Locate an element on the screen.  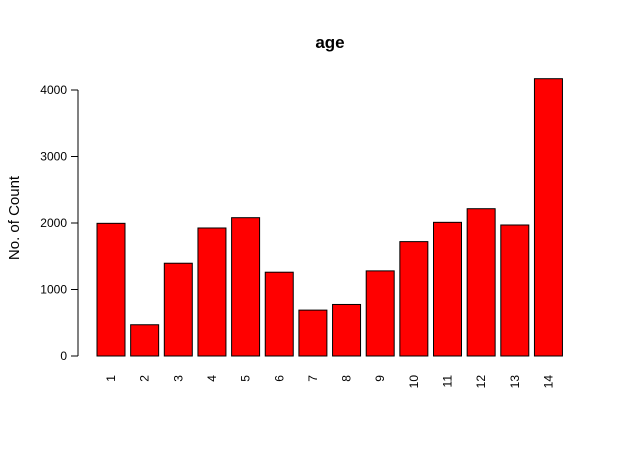
x-tick-label: 2 is located at coordinates (145, 378).